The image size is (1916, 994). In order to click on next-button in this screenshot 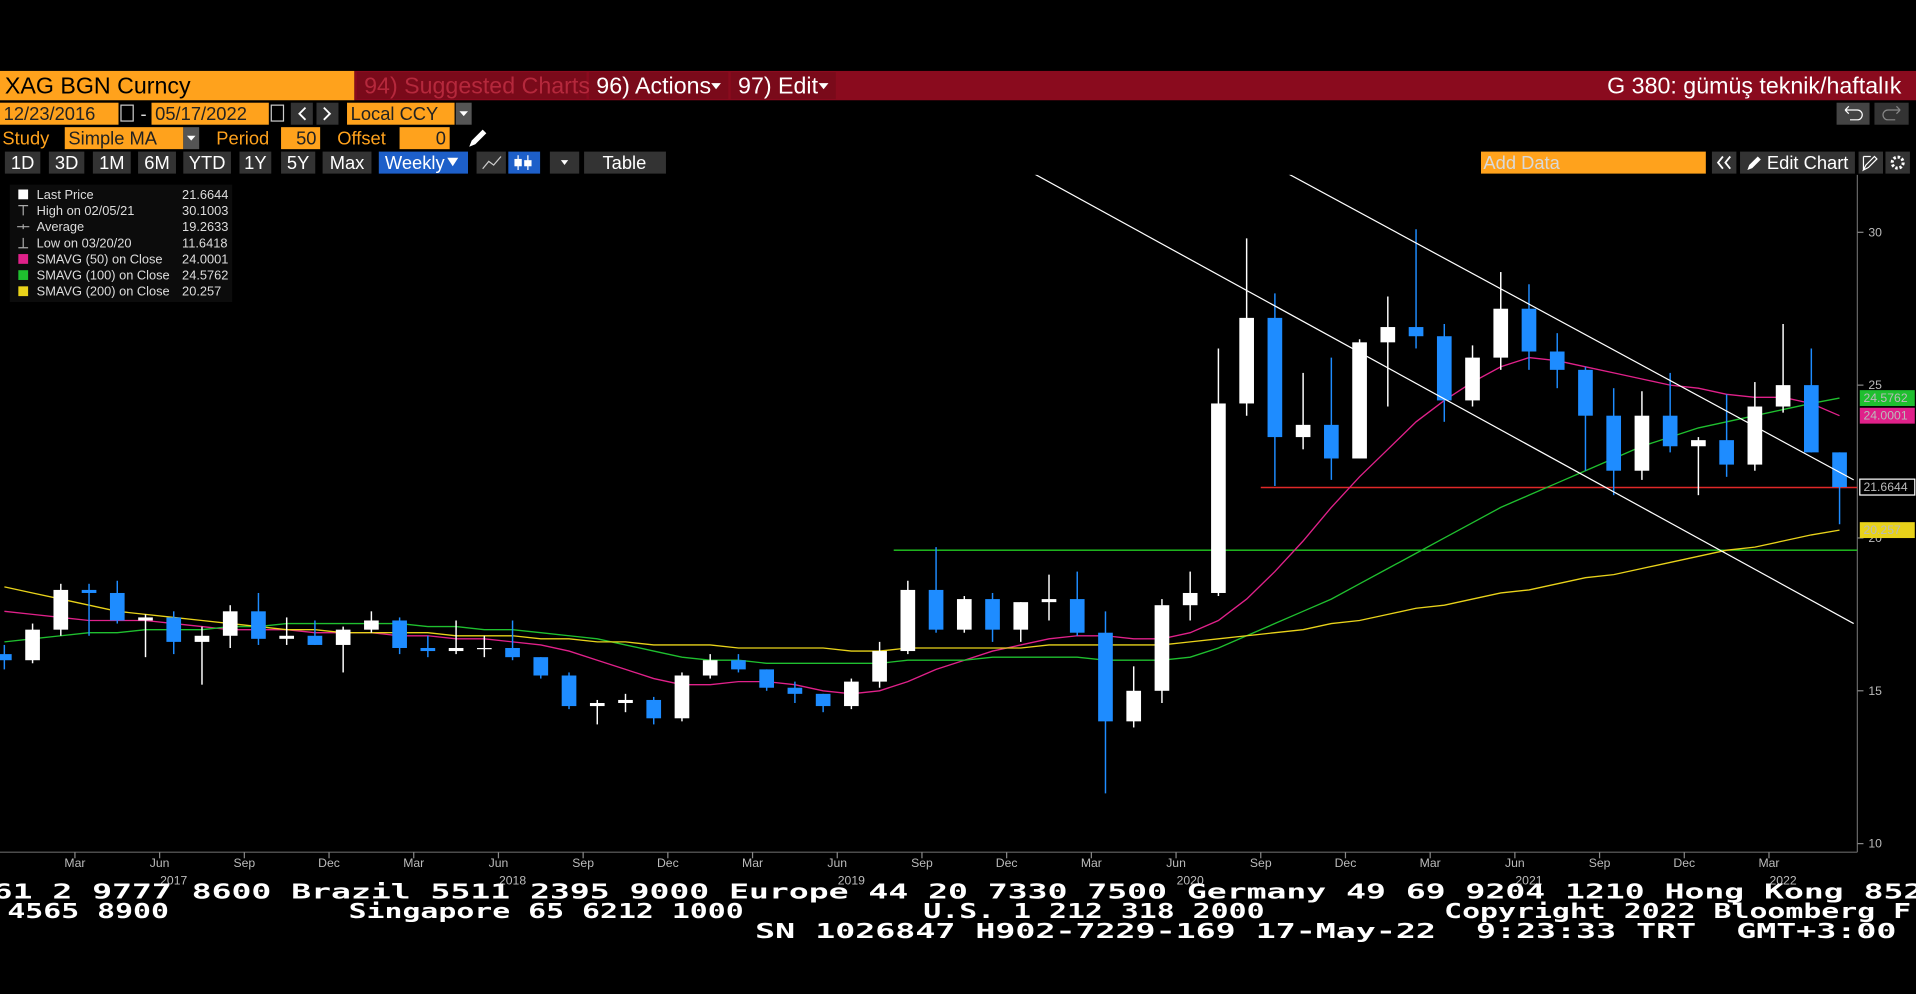, I will do `click(327, 113)`.